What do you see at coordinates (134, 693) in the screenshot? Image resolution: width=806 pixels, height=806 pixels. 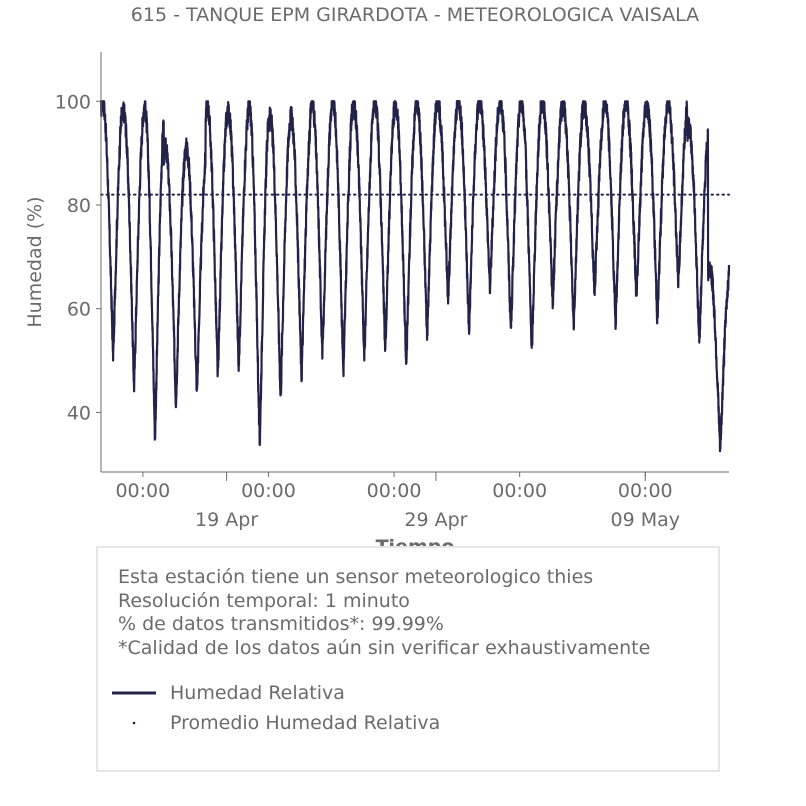 I see `legend-swatch-solid` at bounding box center [134, 693].